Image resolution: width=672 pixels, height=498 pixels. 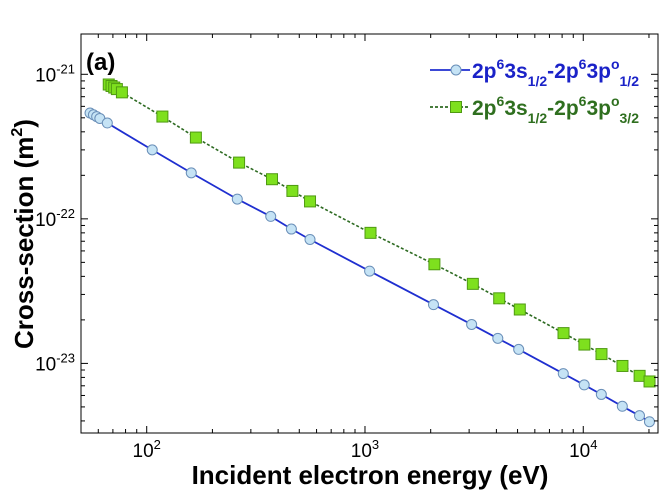 What do you see at coordinates (375, 444) in the screenshot?
I see `x-tick-label-exp: 3` at bounding box center [375, 444].